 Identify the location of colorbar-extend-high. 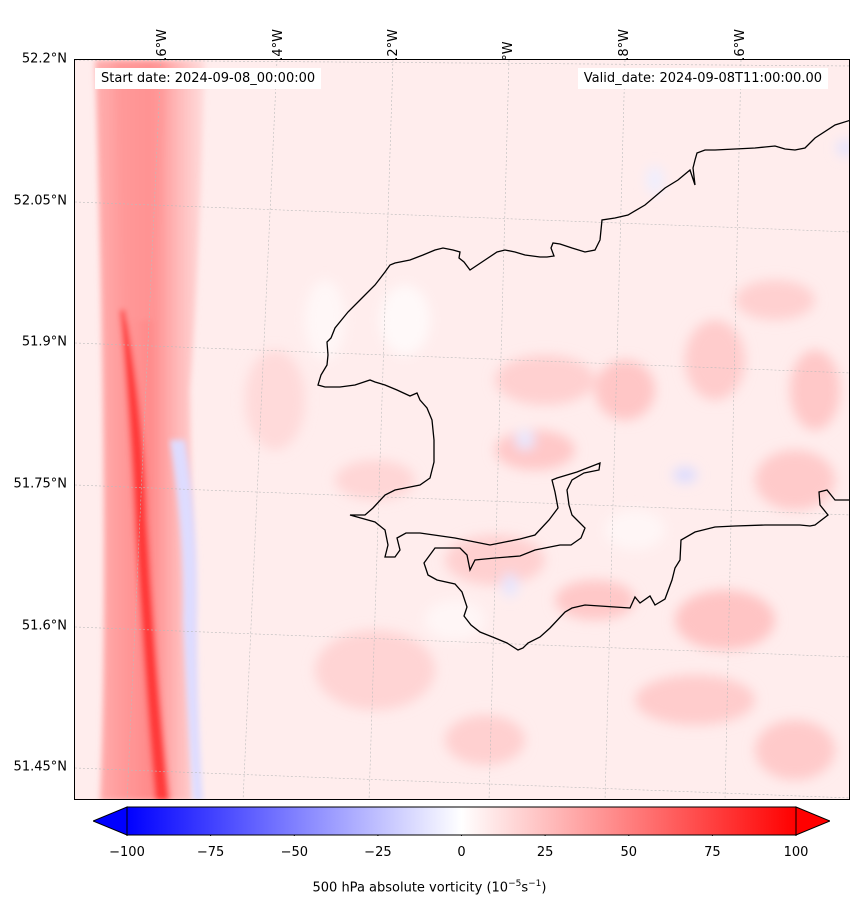
(812, 821).